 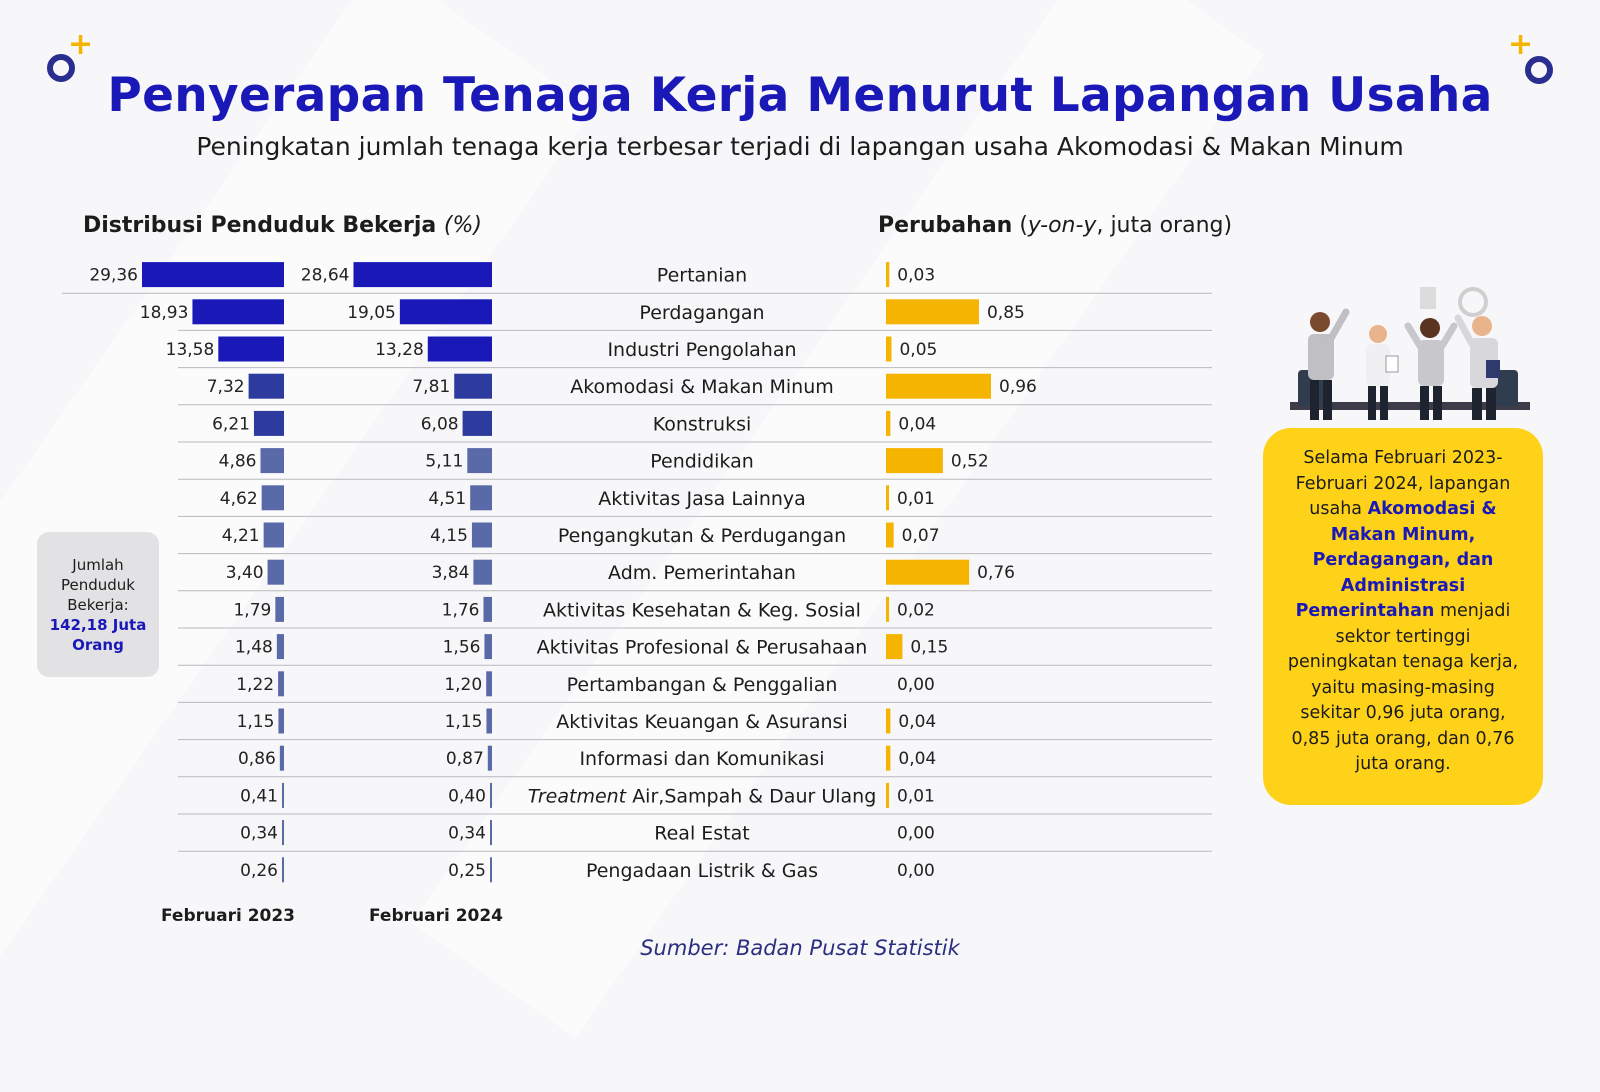 What do you see at coordinates (580, 796) in the screenshot?
I see `category-label-italic: Treatment` at bounding box center [580, 796].